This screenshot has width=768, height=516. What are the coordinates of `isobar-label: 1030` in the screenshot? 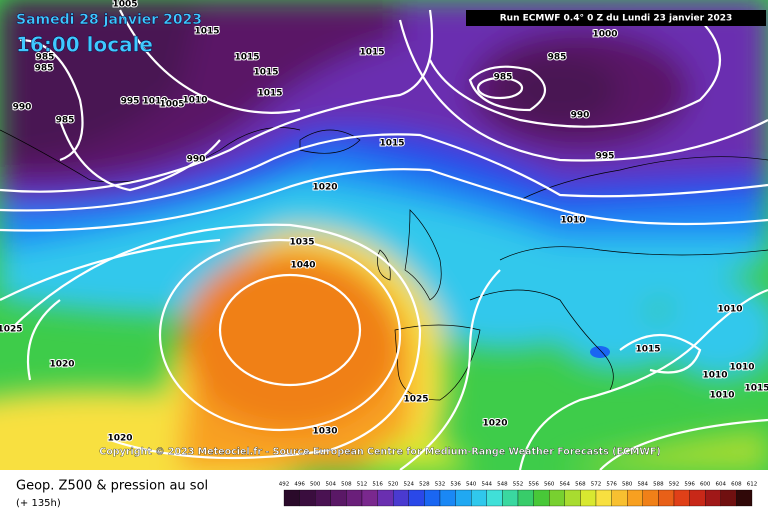 It's located at (324, 432).